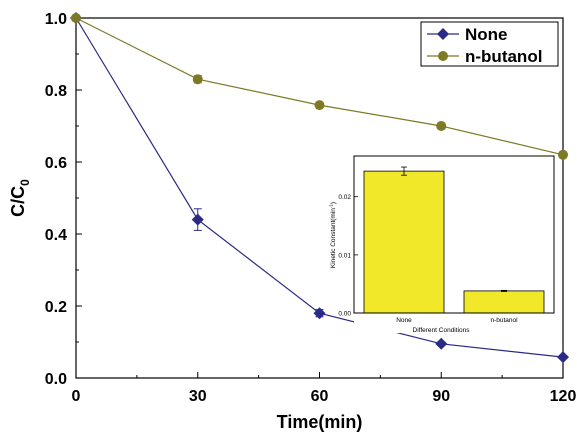 This screenshot has width=577, height=437. Describe the element at coordinates (56, 19) in the screenshot. I see `y-tick-label: 1.0` at that location.